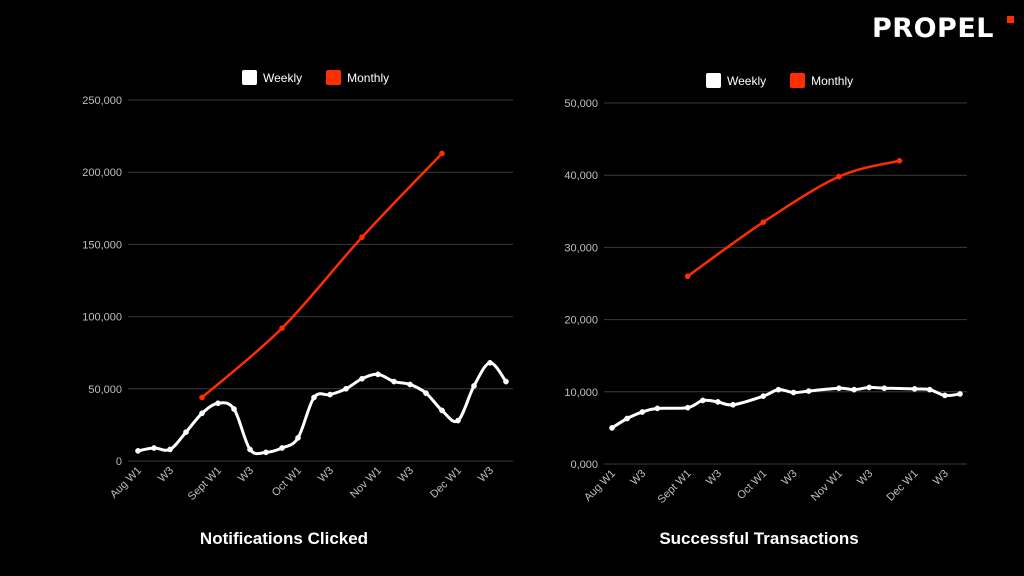 The height and width of the screenshot is (576, 1024). What do you see at coordinates (102, 245) in the screenshot?
I see `y-tick-label: 150,000` at bounding box center [102, 245].